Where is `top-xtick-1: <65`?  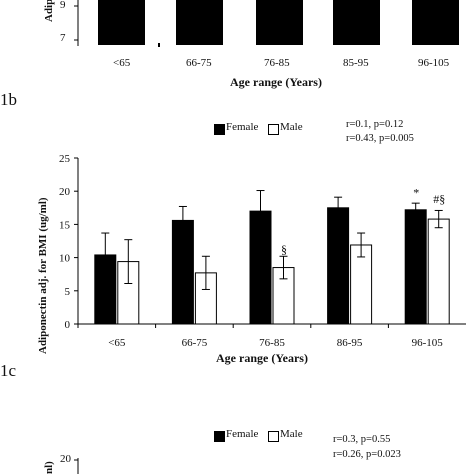 top-xtick-1: <65 is located at coordinates (122, 63).